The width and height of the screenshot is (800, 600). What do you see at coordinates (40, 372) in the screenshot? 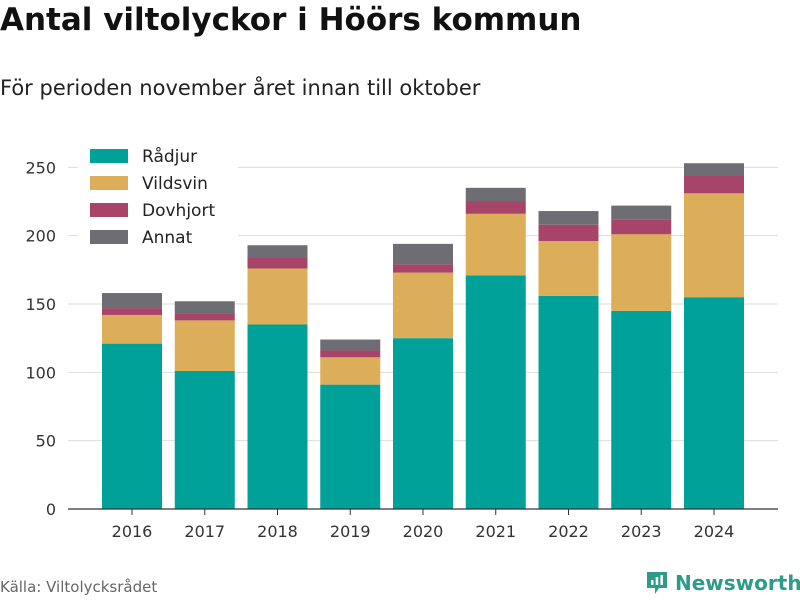
I see `y-tick-label: 100` at bounding box center [40, 372].